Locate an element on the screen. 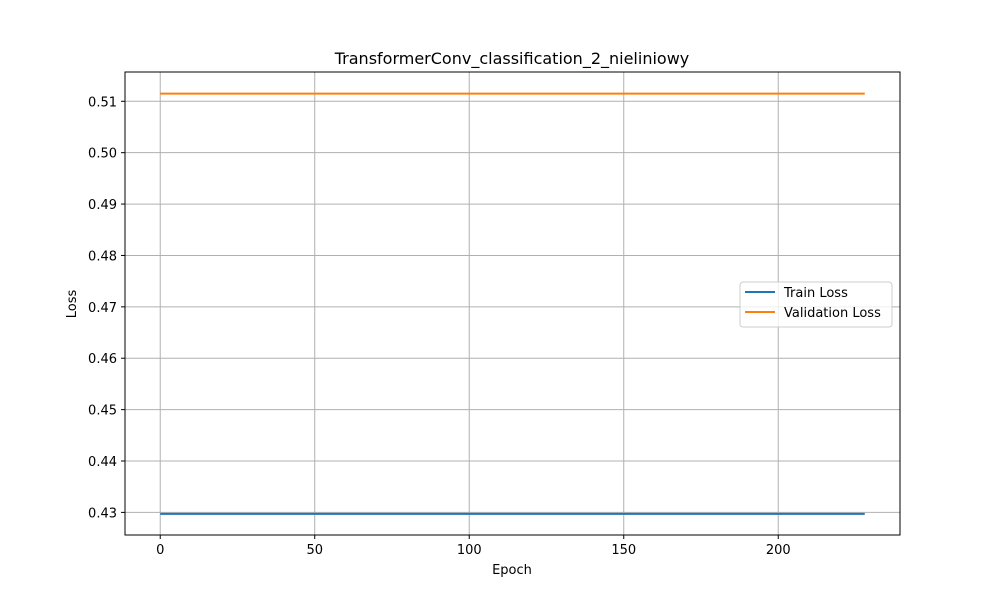  legend-label-train: Train Loss is located at coordinates (815, 293).